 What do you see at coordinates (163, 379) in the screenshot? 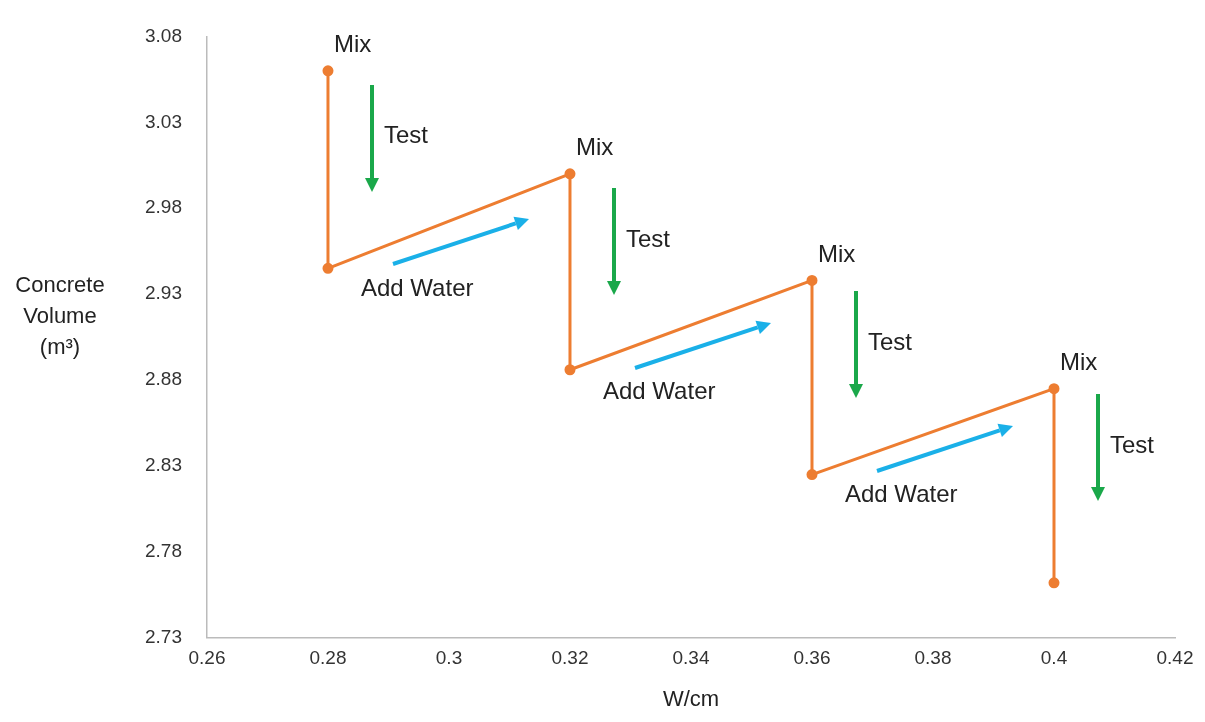
I see `y-tick-label: 2.88` at bounding box center [163, 379].